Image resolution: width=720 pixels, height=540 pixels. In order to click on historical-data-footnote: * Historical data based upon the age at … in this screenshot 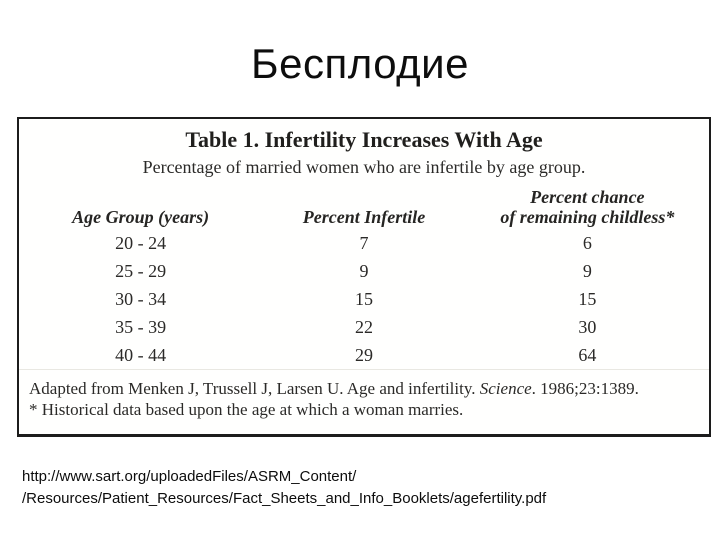, I will do `click(246, 409)`.